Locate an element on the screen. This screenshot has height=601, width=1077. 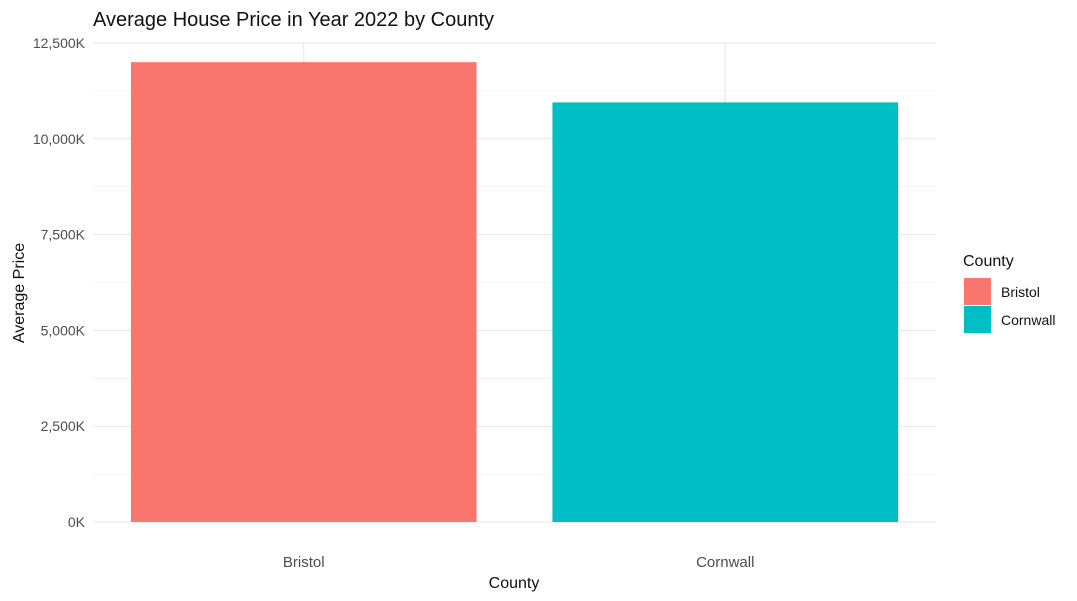
y-tick-label: 2,500K is located at coordinates (63, 426).